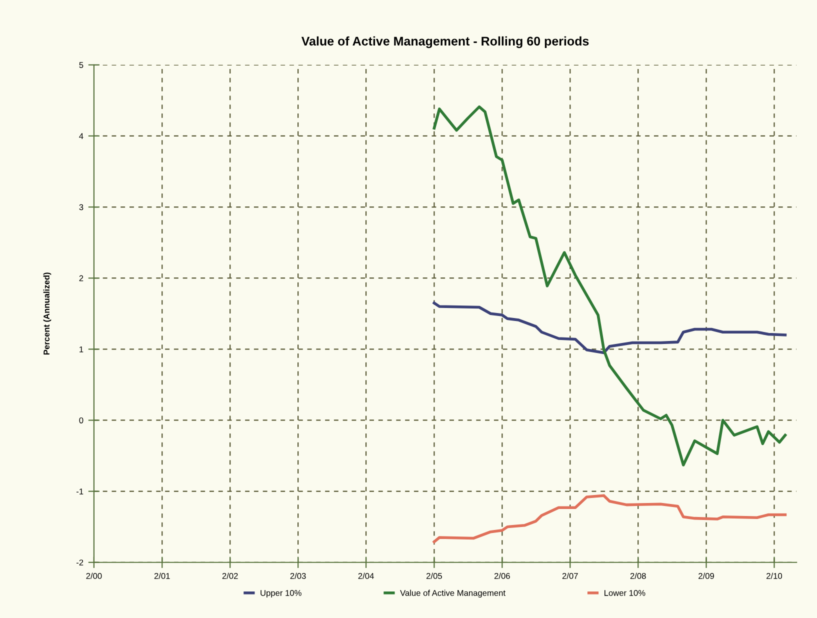 The height and width of the screenshot is (618, 817). What do you see at coordinates (445, 42) in the screenshot?
I see `chart-title: Value of Active Management - Rolling 60 periods` at bounding box center [445, 42].